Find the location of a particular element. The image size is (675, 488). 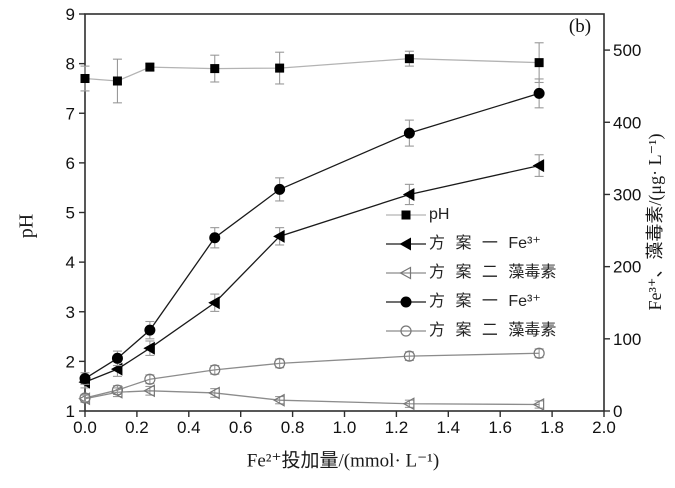

legend-marker-circle-filled-icon is located at coordinates (406, 301).